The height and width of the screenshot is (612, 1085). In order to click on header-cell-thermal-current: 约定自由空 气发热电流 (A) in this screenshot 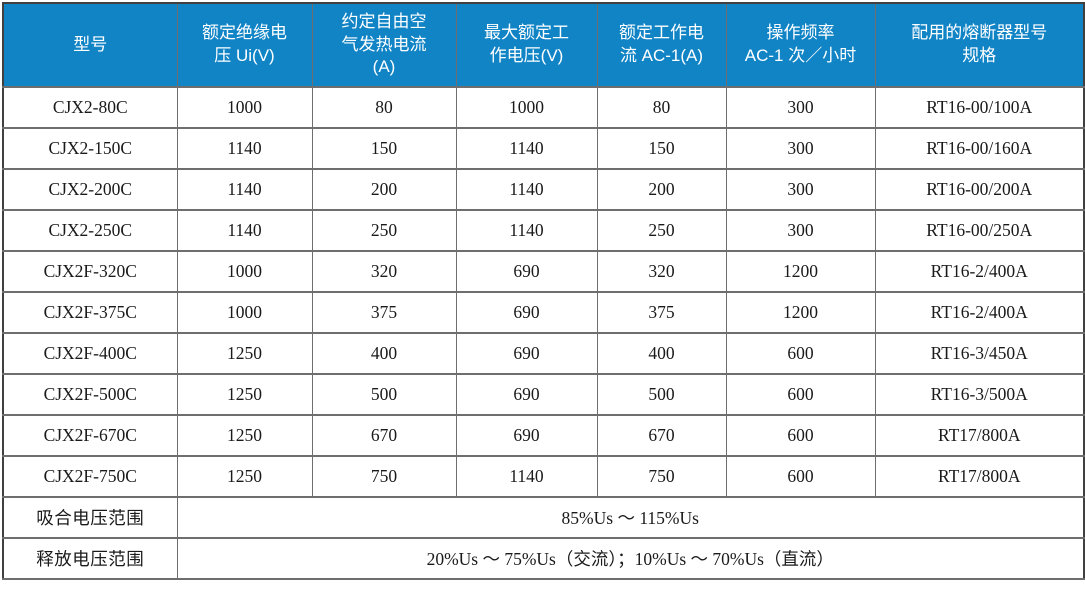, I will do `click(384, 45)`.